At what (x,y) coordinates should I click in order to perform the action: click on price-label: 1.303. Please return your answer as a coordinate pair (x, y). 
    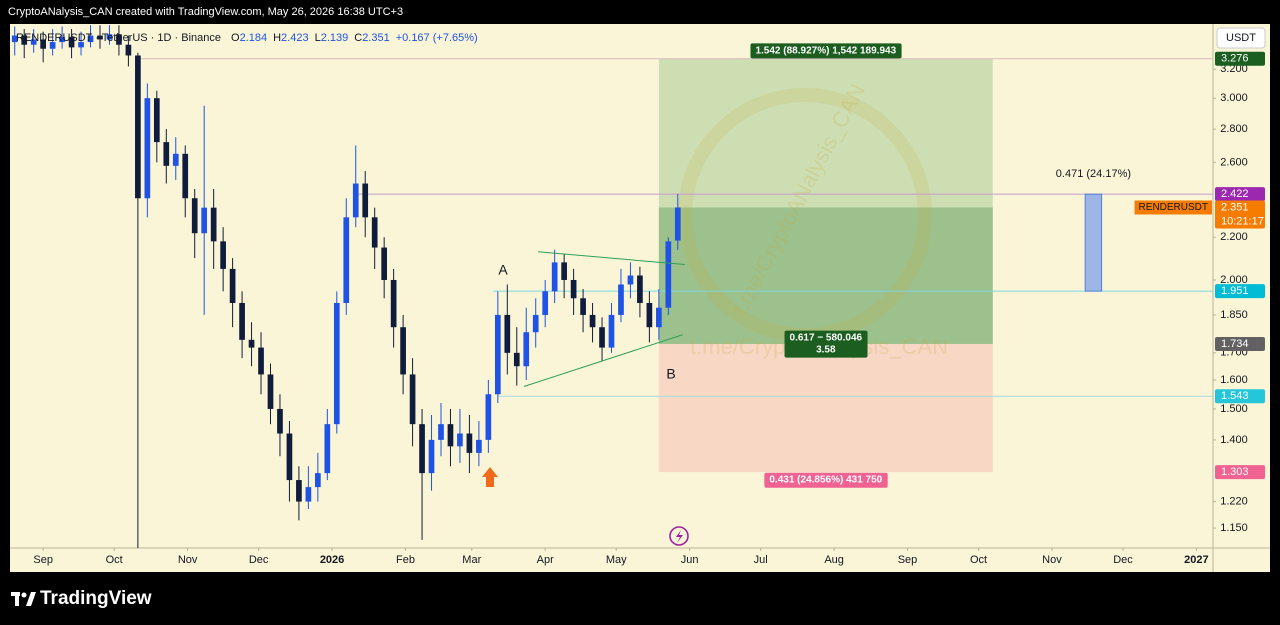
    Looking at the image, I should click on (1235, 472).